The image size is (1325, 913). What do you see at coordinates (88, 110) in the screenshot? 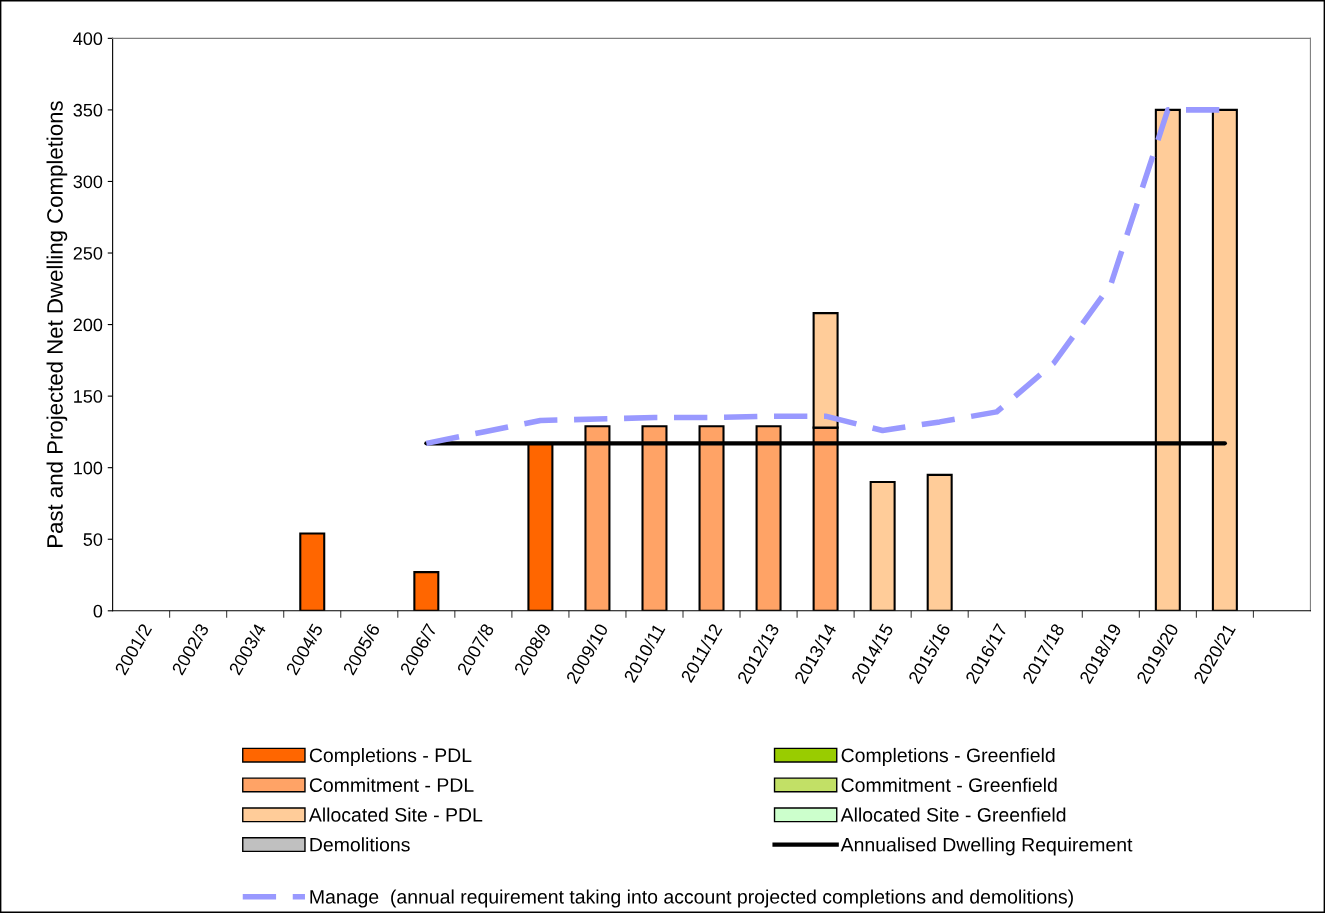
I see `y-tick-label: 350` at bounding box center [88, 110].